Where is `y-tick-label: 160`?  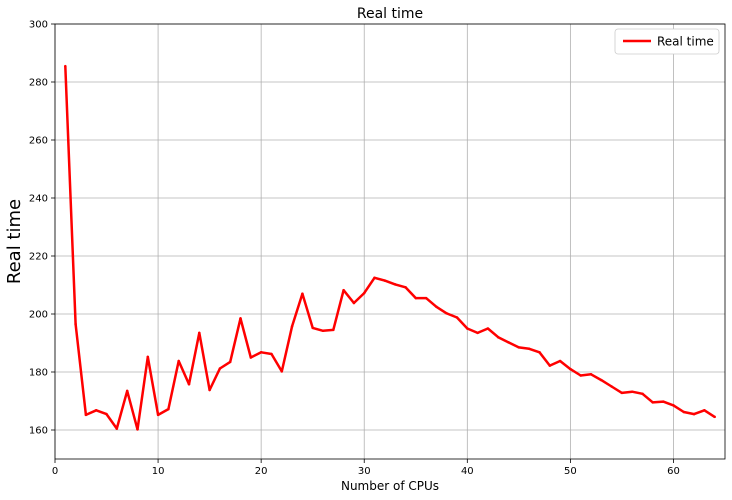
y-tick-label: 160 is located at coordinates (38, 431).